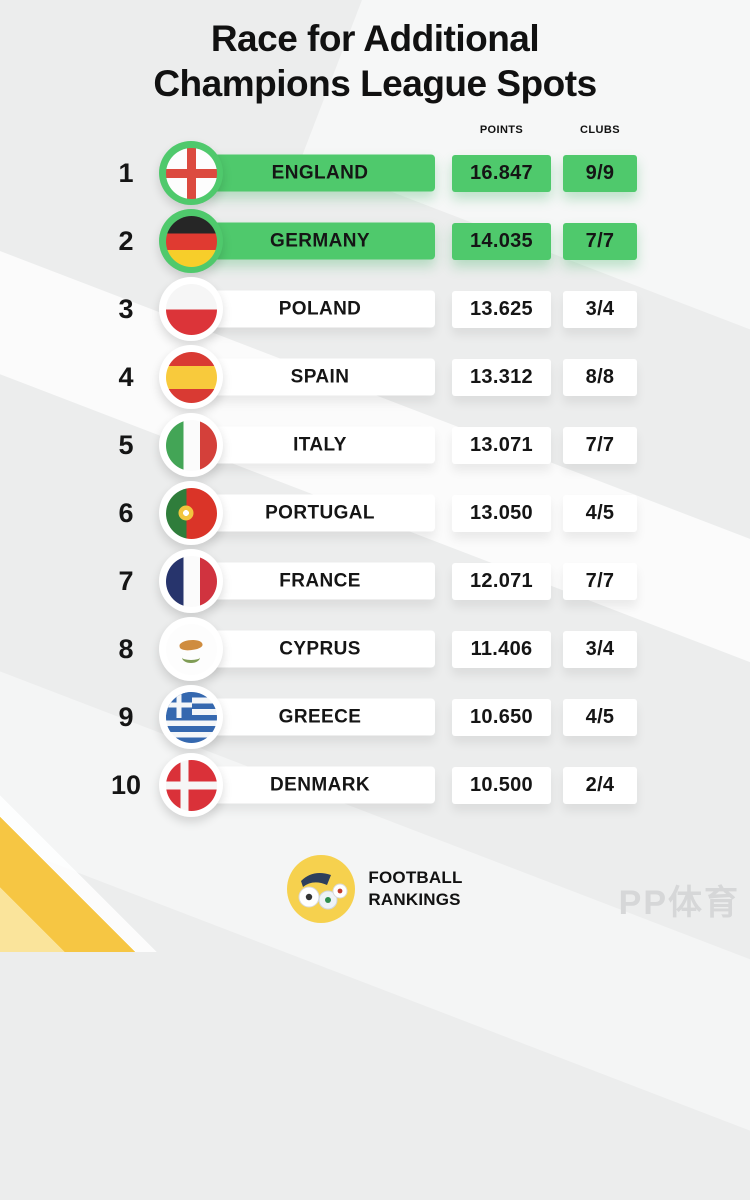 The image size is (750, 1200). Describe the element at coordinates (501, 173) in the screenshot. I see `points-value: 16.847` at that location.